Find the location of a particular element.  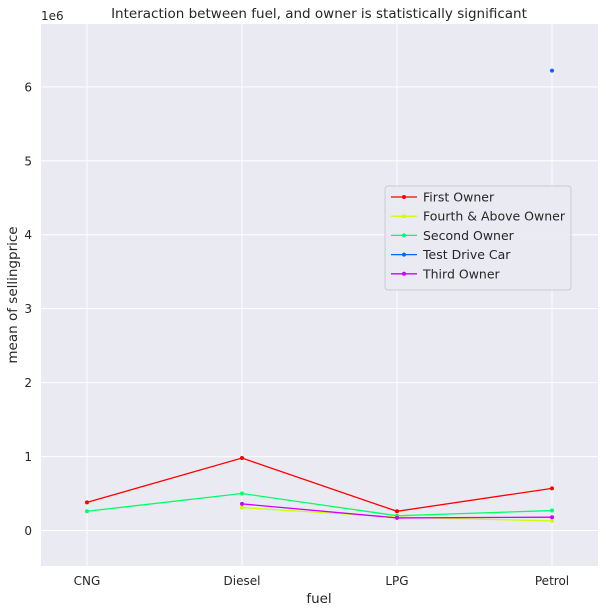

y-axis-label: mean of sellingprice is located at coordinates (13, 294).